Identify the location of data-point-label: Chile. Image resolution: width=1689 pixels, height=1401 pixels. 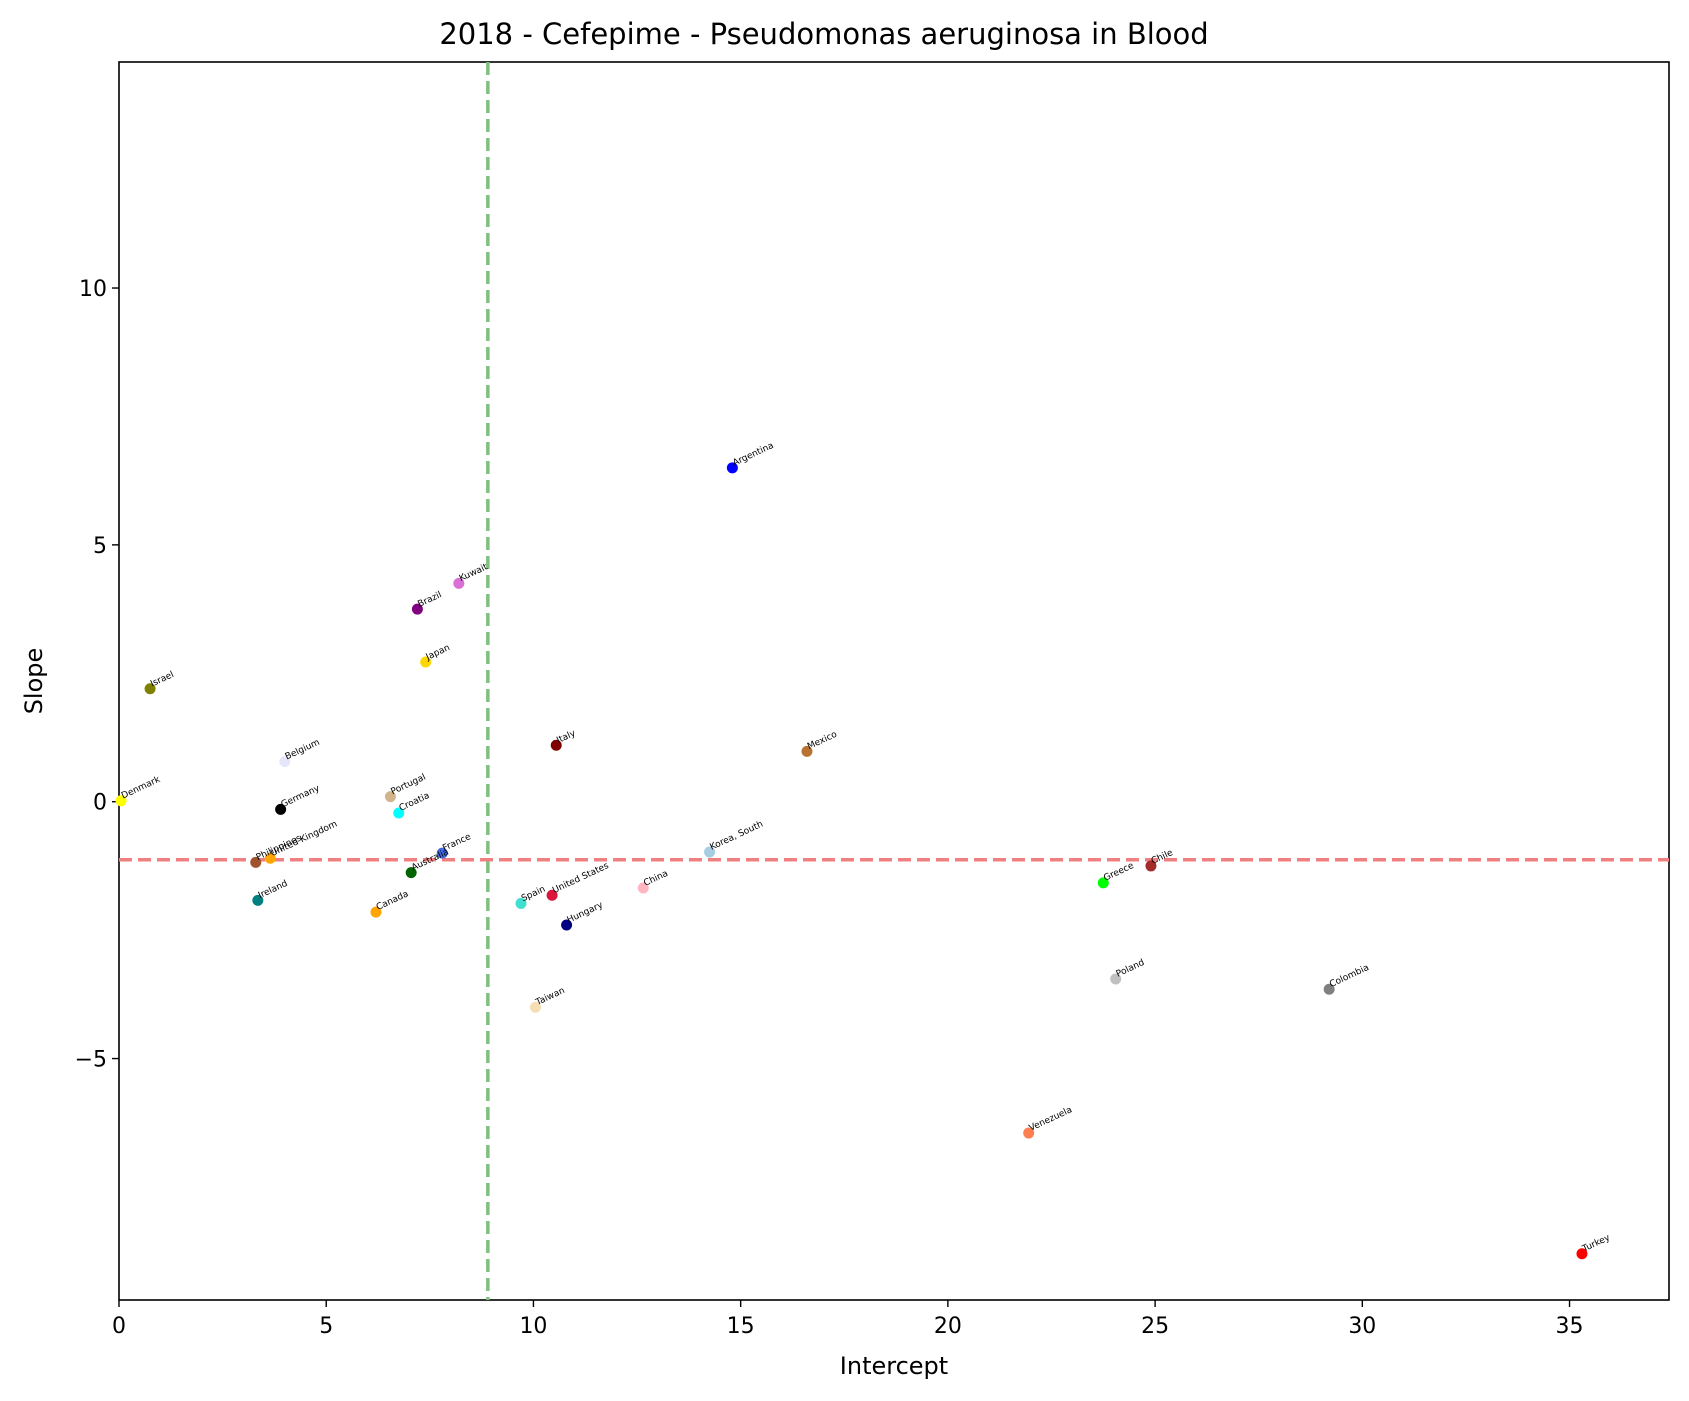
(1162, 857).